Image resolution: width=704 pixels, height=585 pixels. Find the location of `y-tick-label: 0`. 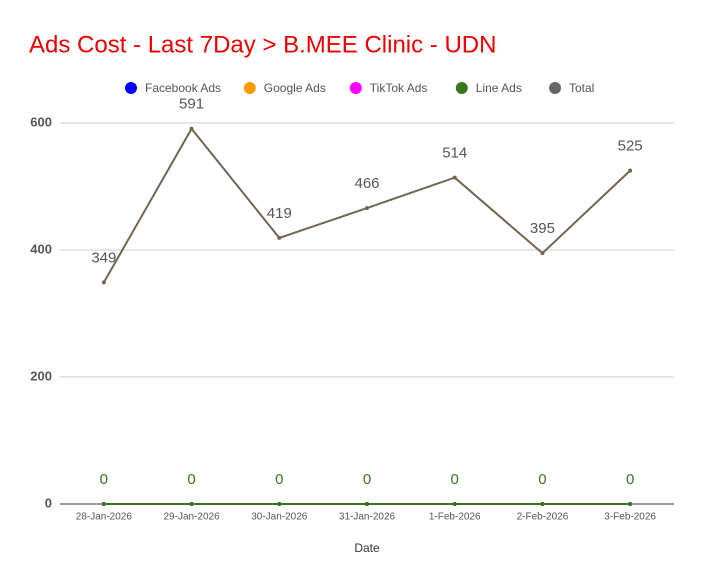

y-tick-label: 0 is located at coordinates (48, 502).